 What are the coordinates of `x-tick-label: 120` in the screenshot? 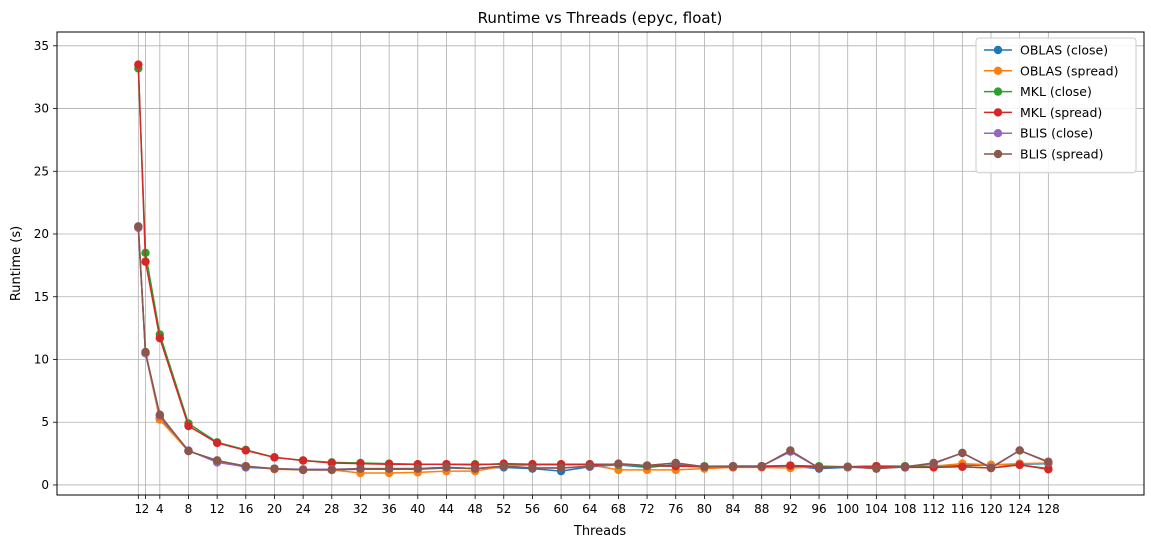 It's located at (991, 509).